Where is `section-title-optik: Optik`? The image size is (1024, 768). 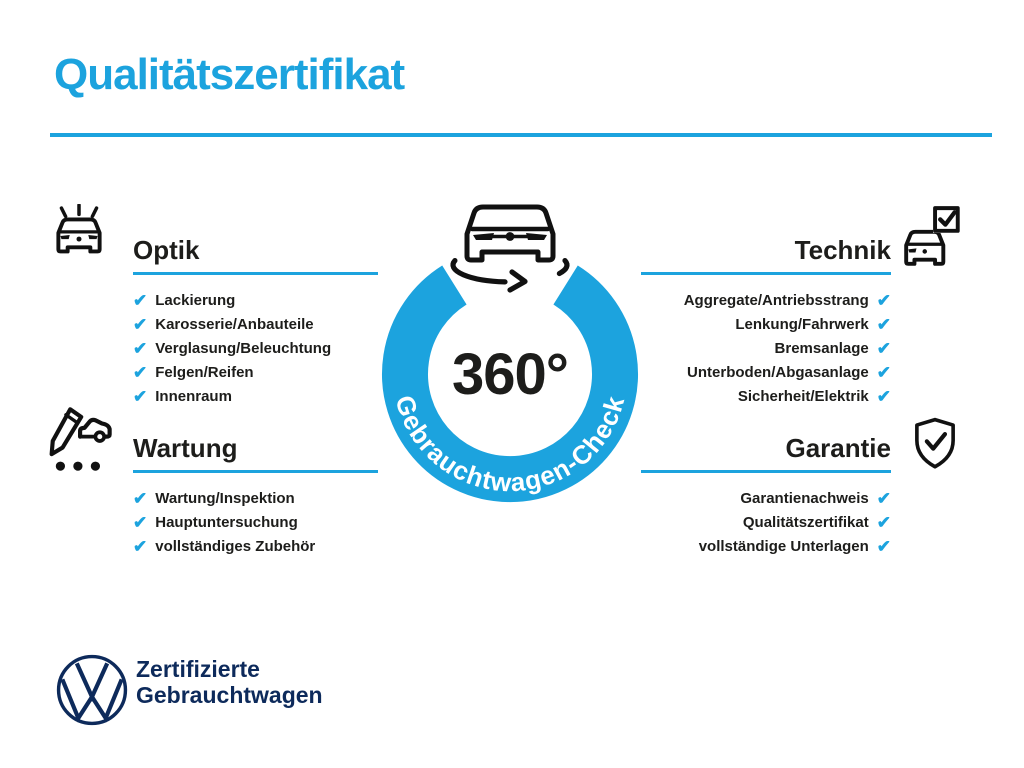 section-title-optik: Optik is located at coordinates (166, 250).